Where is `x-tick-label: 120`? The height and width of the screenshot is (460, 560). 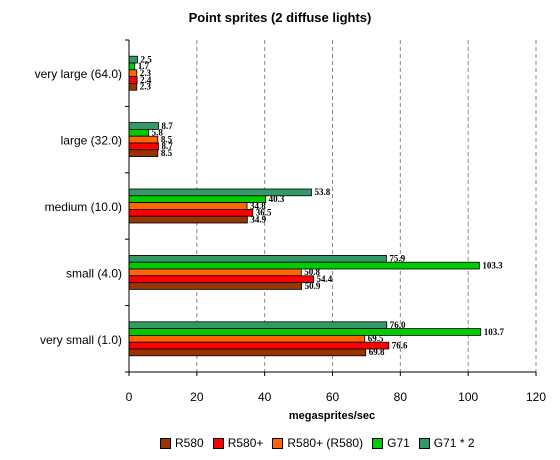
x-tick-label: 120 is located at coordinates (536, 397).